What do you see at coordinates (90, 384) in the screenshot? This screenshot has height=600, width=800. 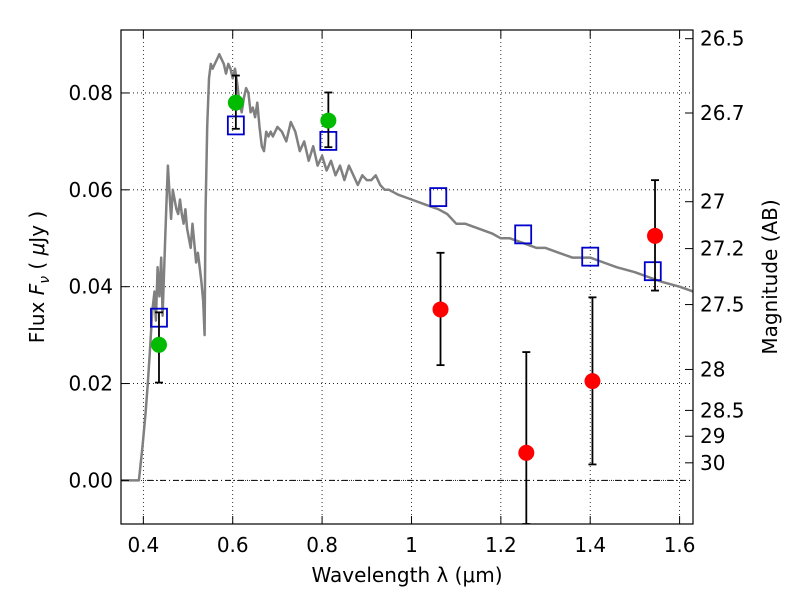 I see `y-tick-label: 0.02` at bounding box center [90, 384].